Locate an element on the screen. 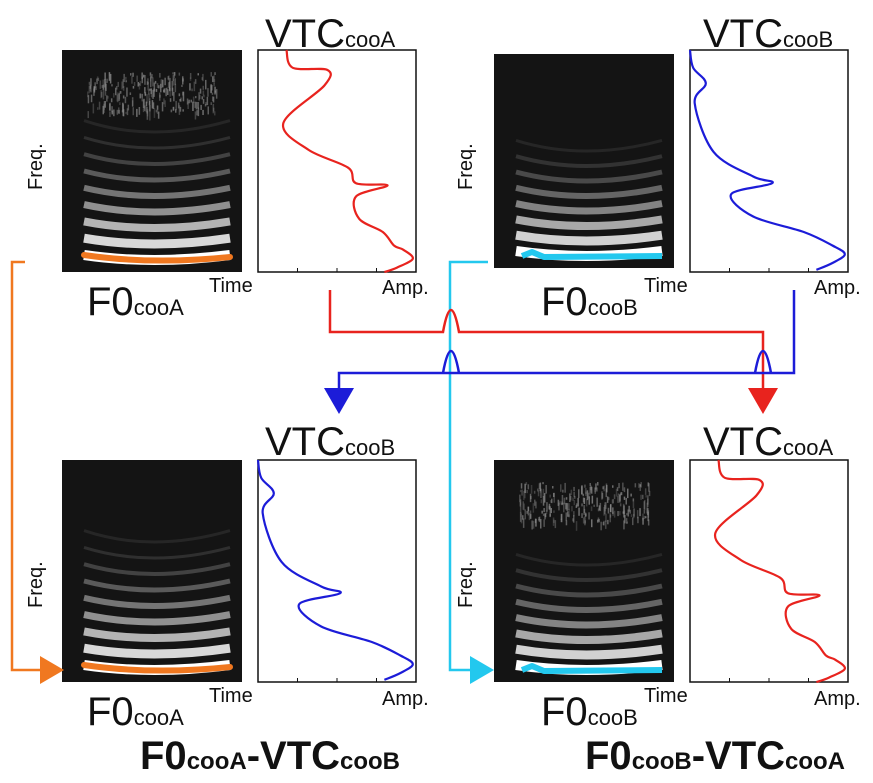 This screenshot has width=873, height=783. envelope-br is located at coordinates (769, 571).